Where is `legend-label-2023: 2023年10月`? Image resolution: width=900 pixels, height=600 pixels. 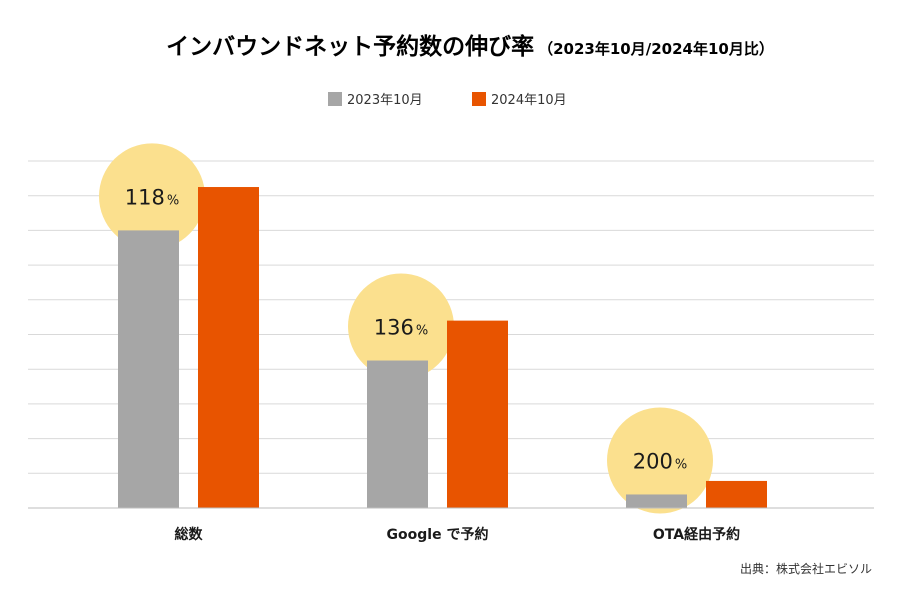
legend-label-2023: 2023年10月 is located at coordinates (385, 100).